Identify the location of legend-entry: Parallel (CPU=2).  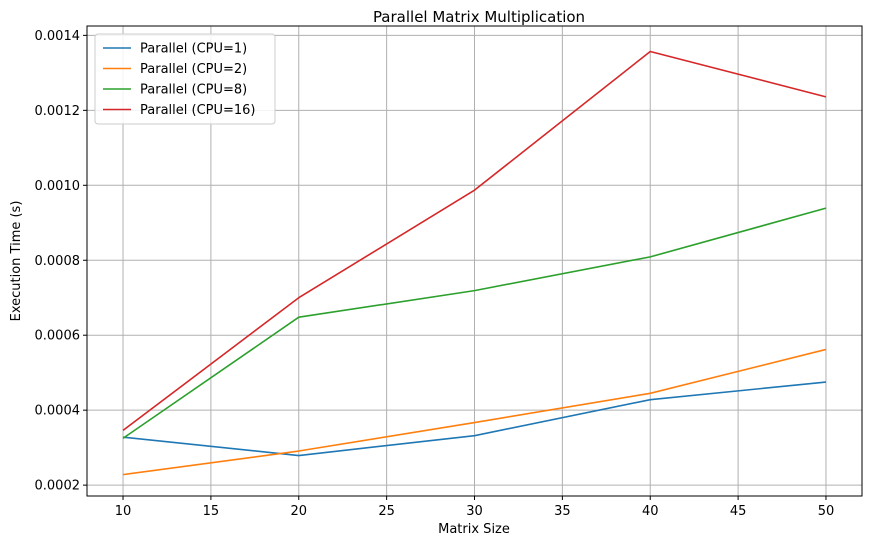
(193, 69).